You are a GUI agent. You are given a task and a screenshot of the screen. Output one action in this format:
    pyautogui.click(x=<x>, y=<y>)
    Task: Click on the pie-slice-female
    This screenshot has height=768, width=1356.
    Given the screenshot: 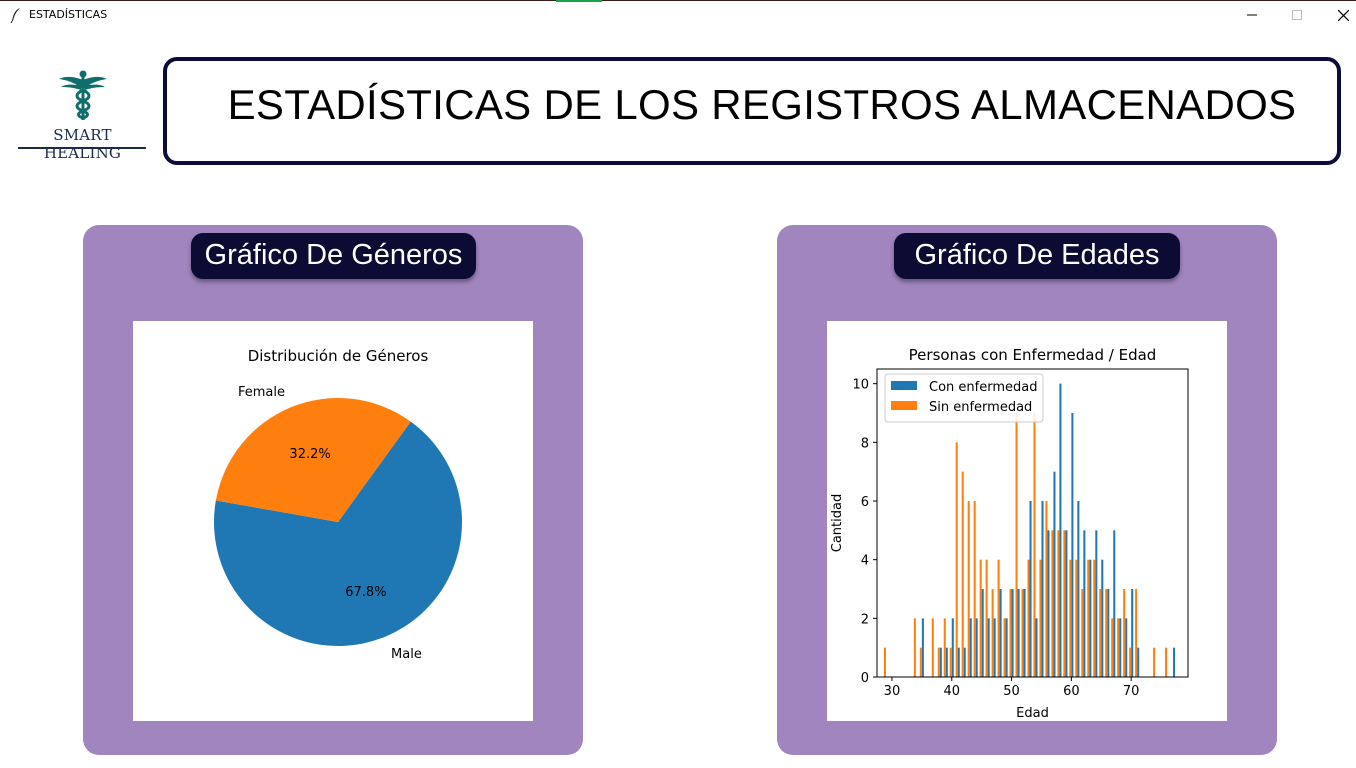 What is the action you would take?
    pyautogui.click(x=313, y=459)
    